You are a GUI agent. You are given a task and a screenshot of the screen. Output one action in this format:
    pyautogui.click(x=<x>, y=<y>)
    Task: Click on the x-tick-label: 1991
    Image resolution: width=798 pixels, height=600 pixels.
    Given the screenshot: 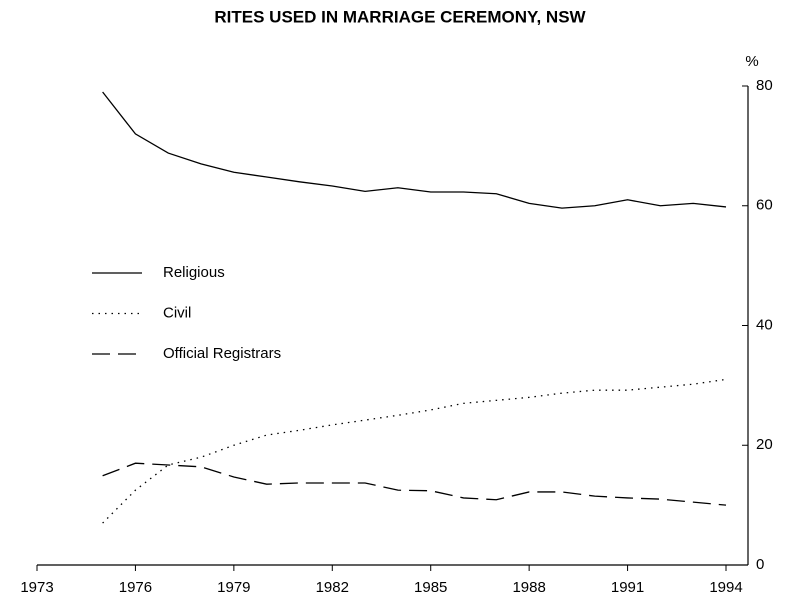 What is the action you would take?
    pyautogui.click(x=627, y=587)
    